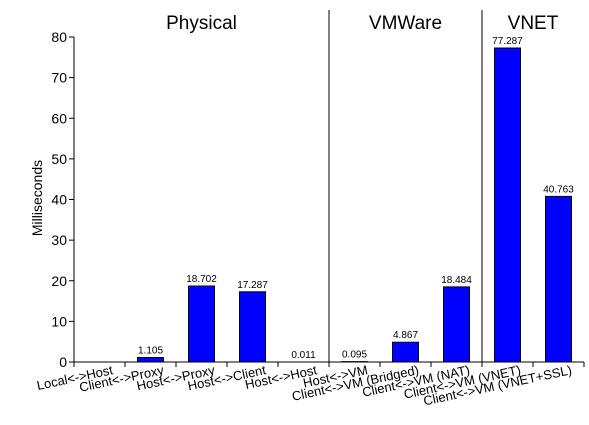 This screenshot has width=589, height=425. I want to click on group-labels: Physical VMWare VNET, so click(362, 23).